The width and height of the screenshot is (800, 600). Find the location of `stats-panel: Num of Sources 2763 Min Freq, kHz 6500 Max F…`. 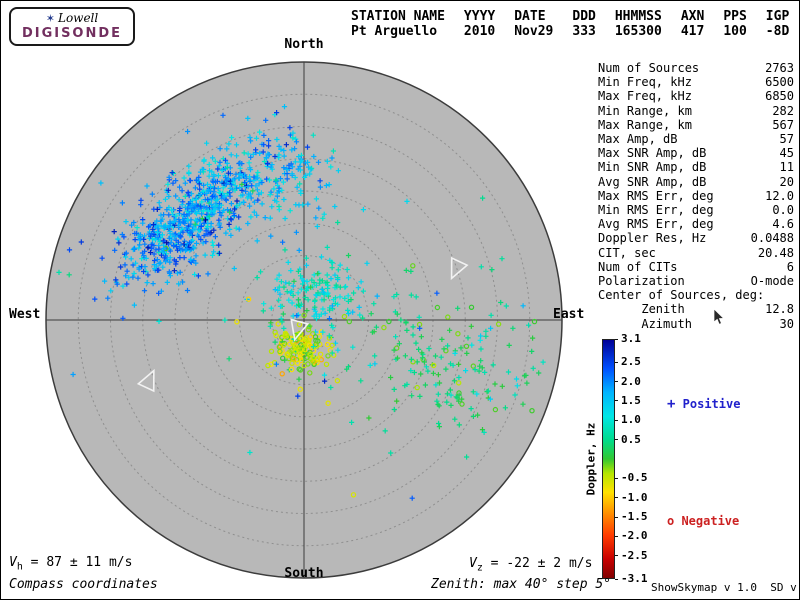

stats-panel: Num of Sources 2763 Min Freq, kHz 6500 Max F… is located at coordinates (696, 196).